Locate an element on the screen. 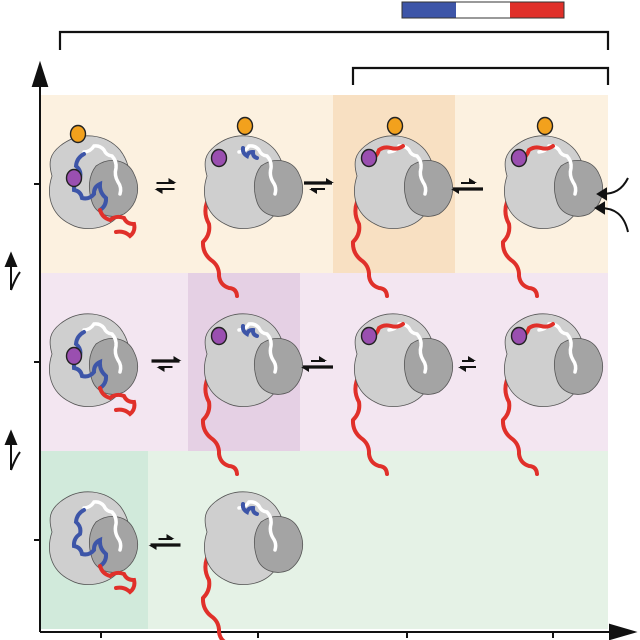  scale-border is located at coordinates (483, 10).